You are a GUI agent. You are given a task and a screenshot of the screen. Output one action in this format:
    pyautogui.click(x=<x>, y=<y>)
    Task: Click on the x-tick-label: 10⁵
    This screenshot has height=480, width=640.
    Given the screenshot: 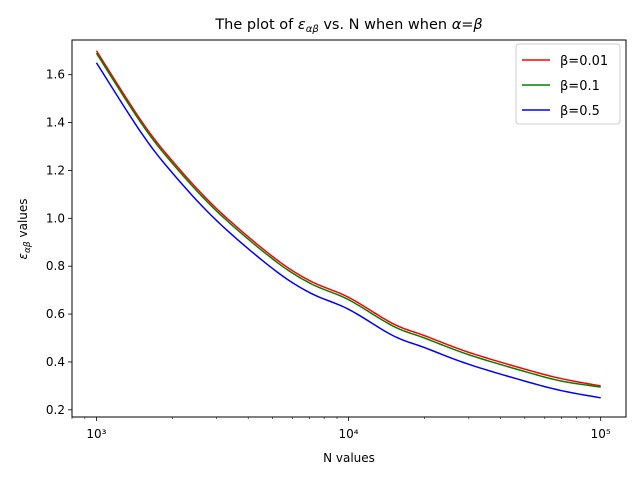 What is the action you would take?
    pyautogui.click(x=601, y=434)
    